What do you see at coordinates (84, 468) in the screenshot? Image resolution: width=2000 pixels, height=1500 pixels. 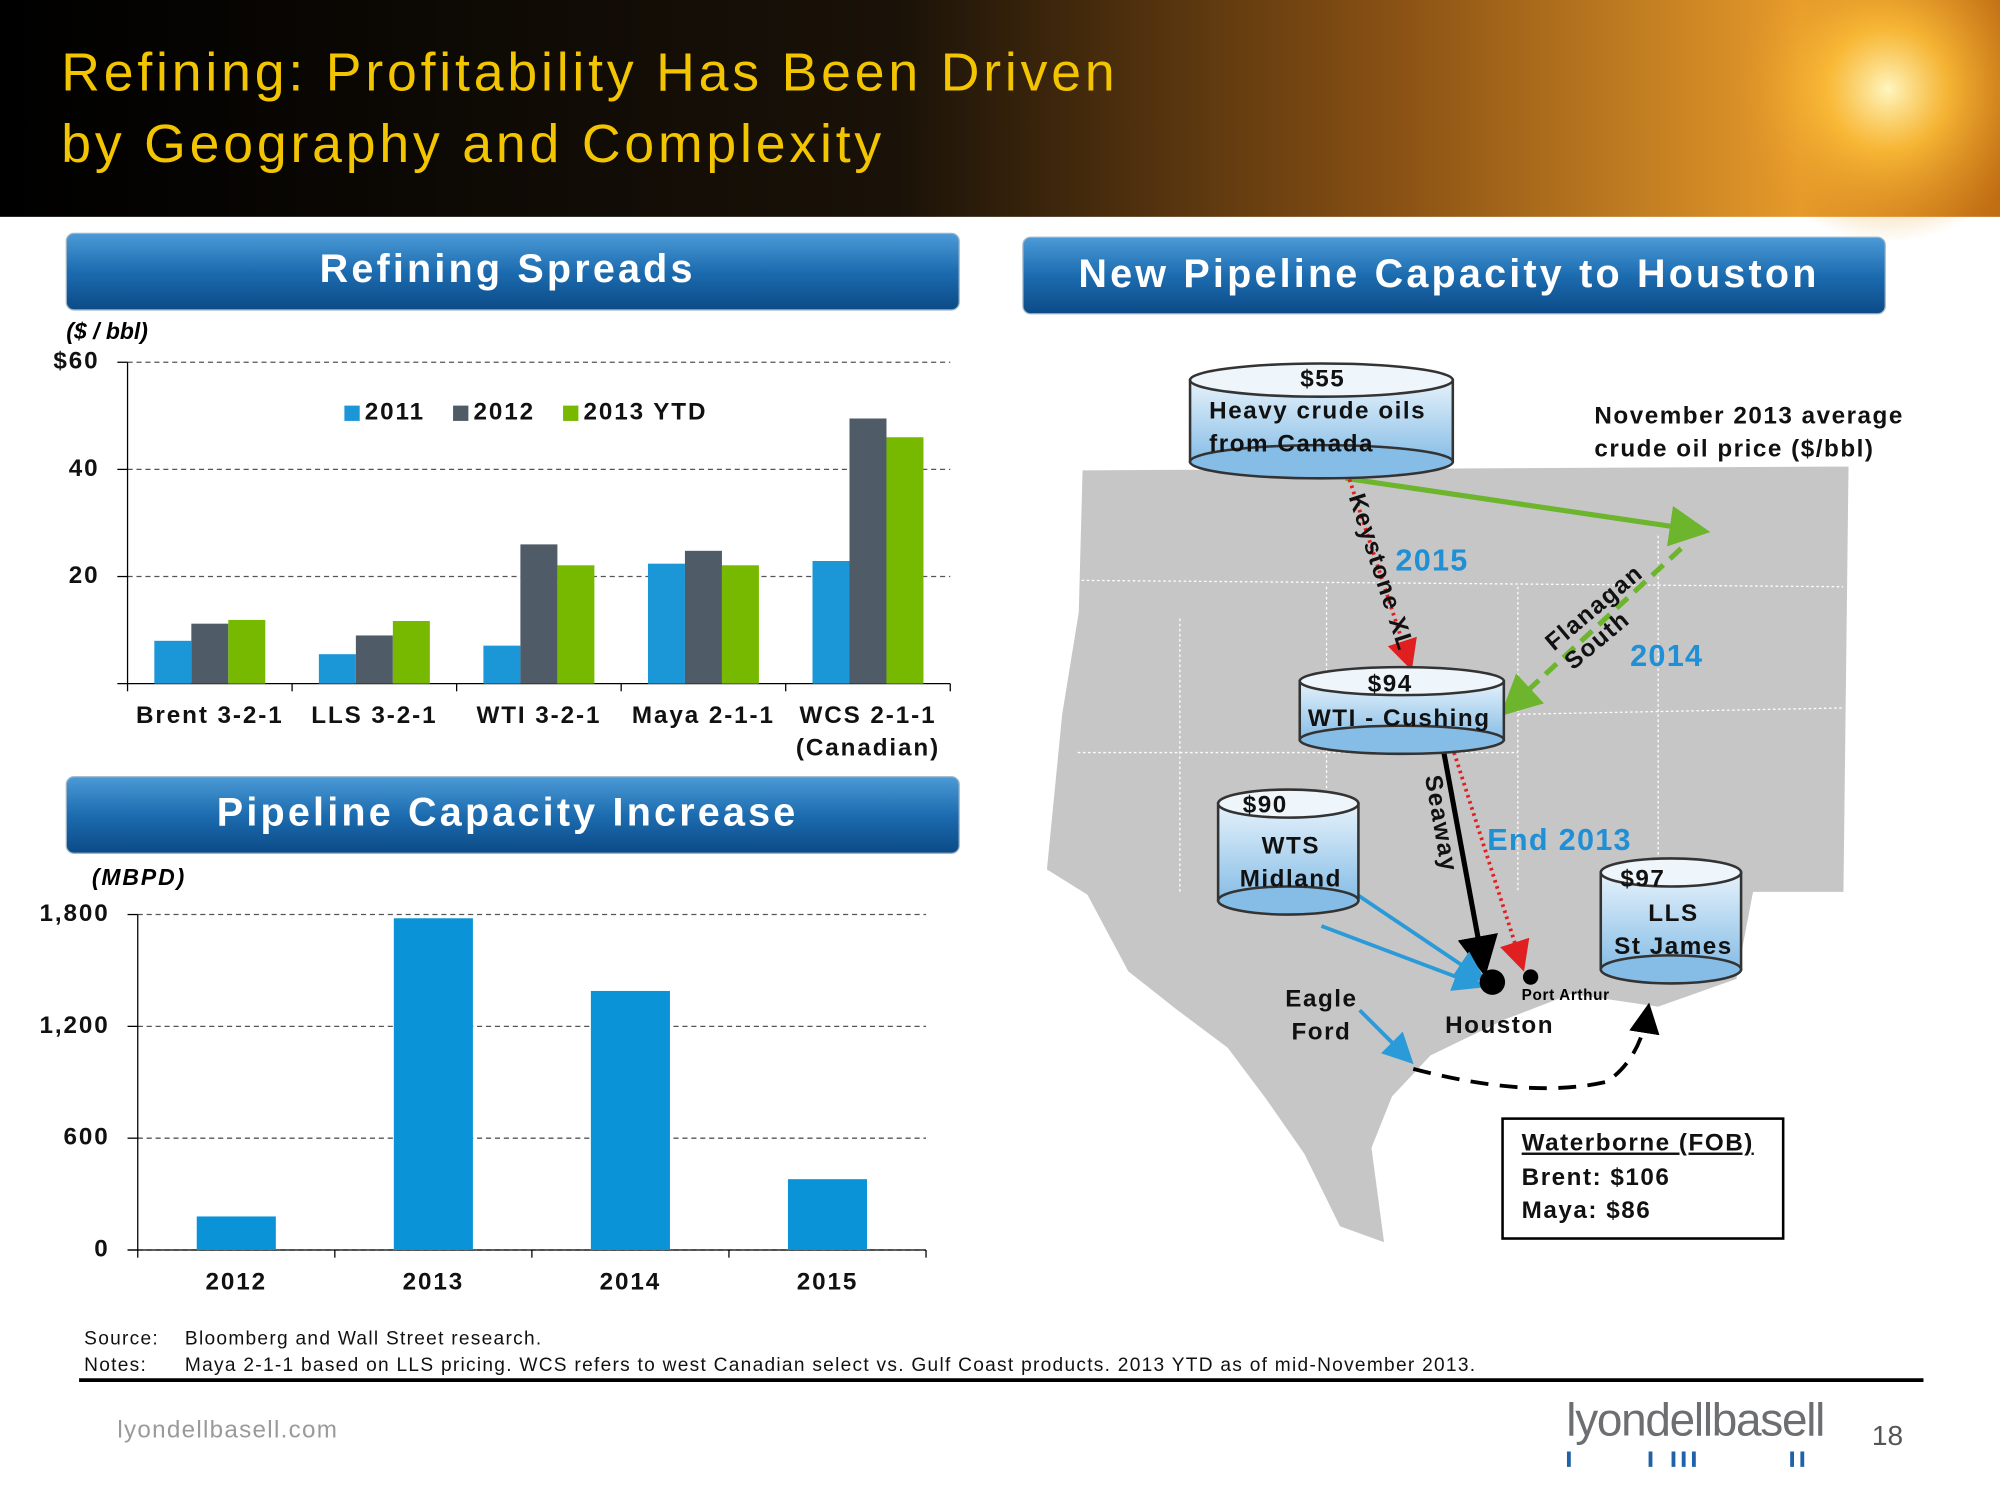 I see `y-tick-label: 40` at bounding box center [84, 468].